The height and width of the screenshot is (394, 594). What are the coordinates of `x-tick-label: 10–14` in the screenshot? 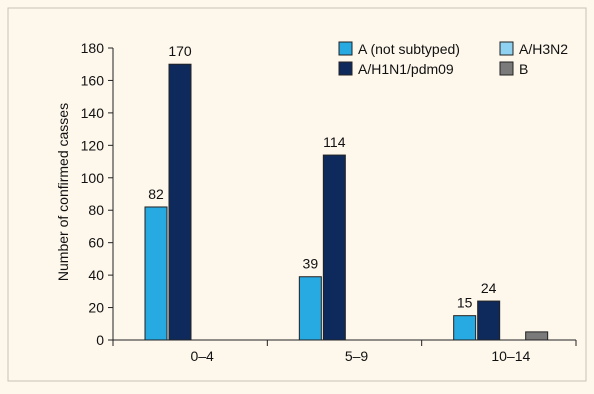 It's located at (510, 356).